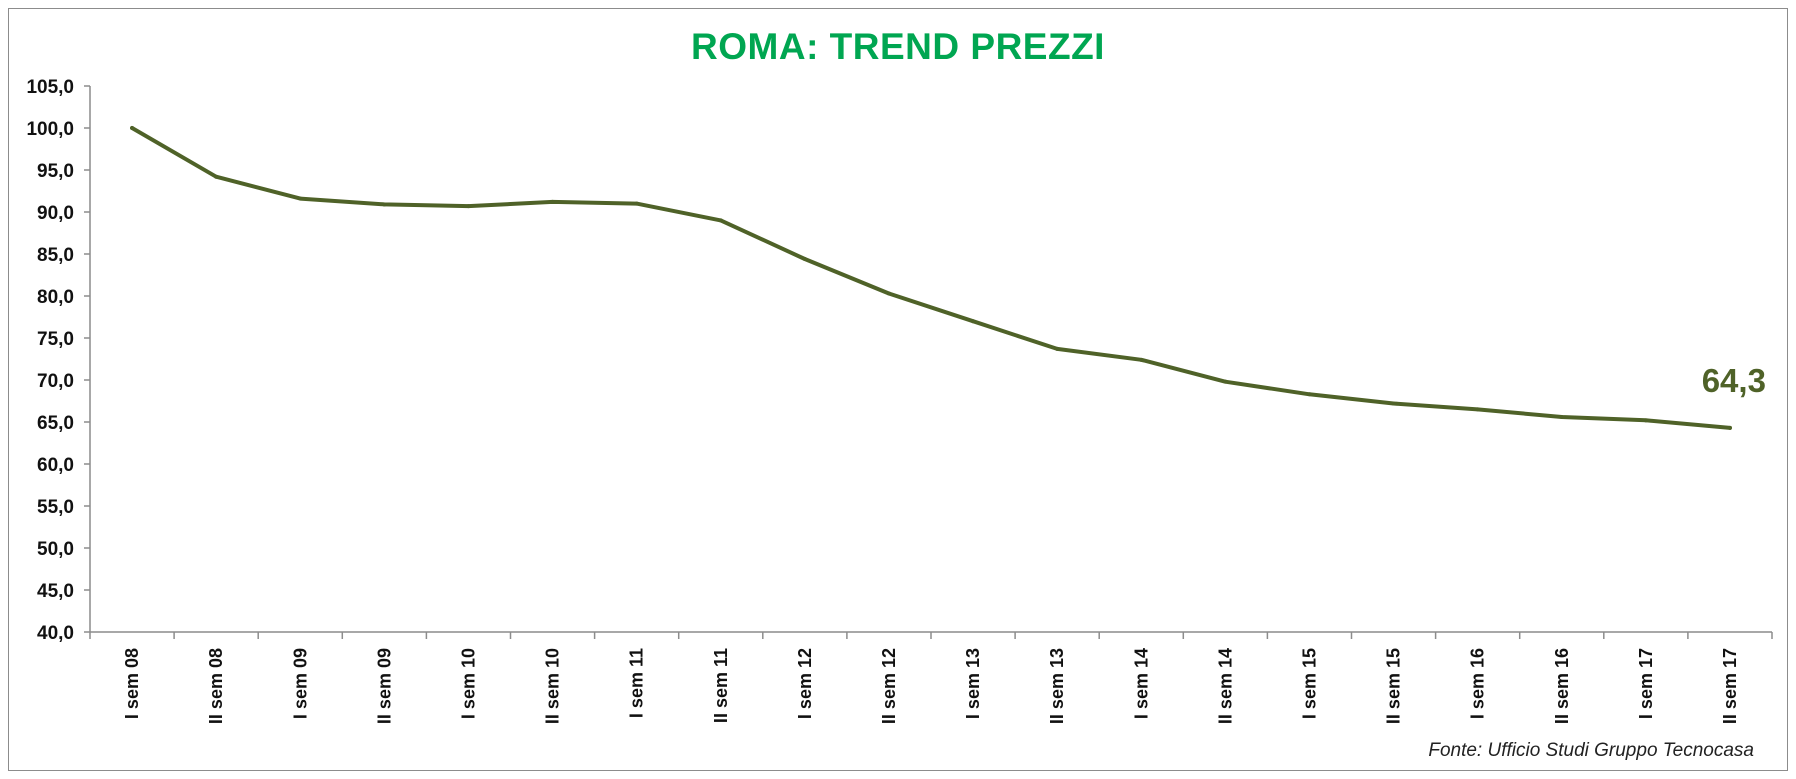 This screenshot has width=1796, height=779. Describe the element at coordinates (1309, 683) in the screenshot. I see `x-tick-label: I sem 15` at that location.